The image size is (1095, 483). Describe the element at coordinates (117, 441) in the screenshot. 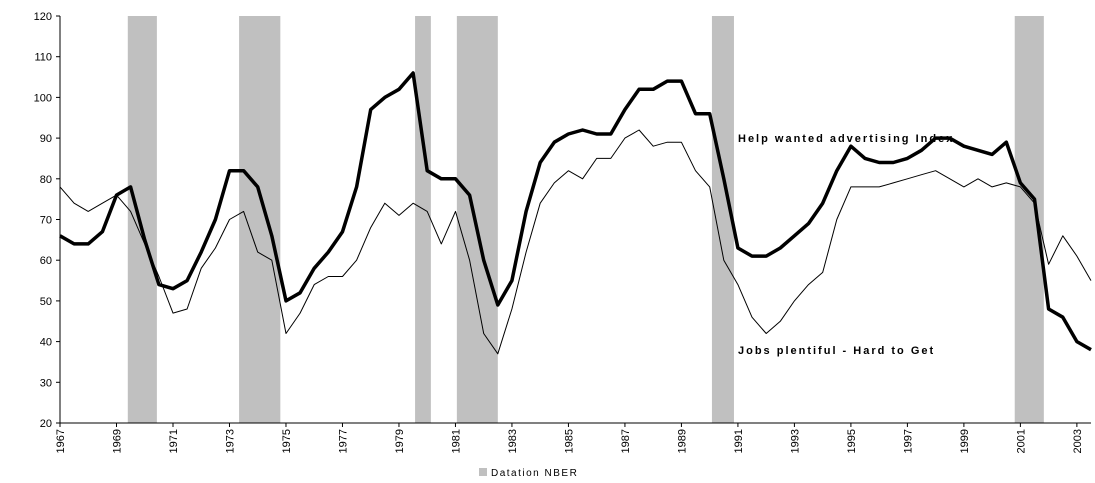

I see `x-tick-label: 1969` at that location.